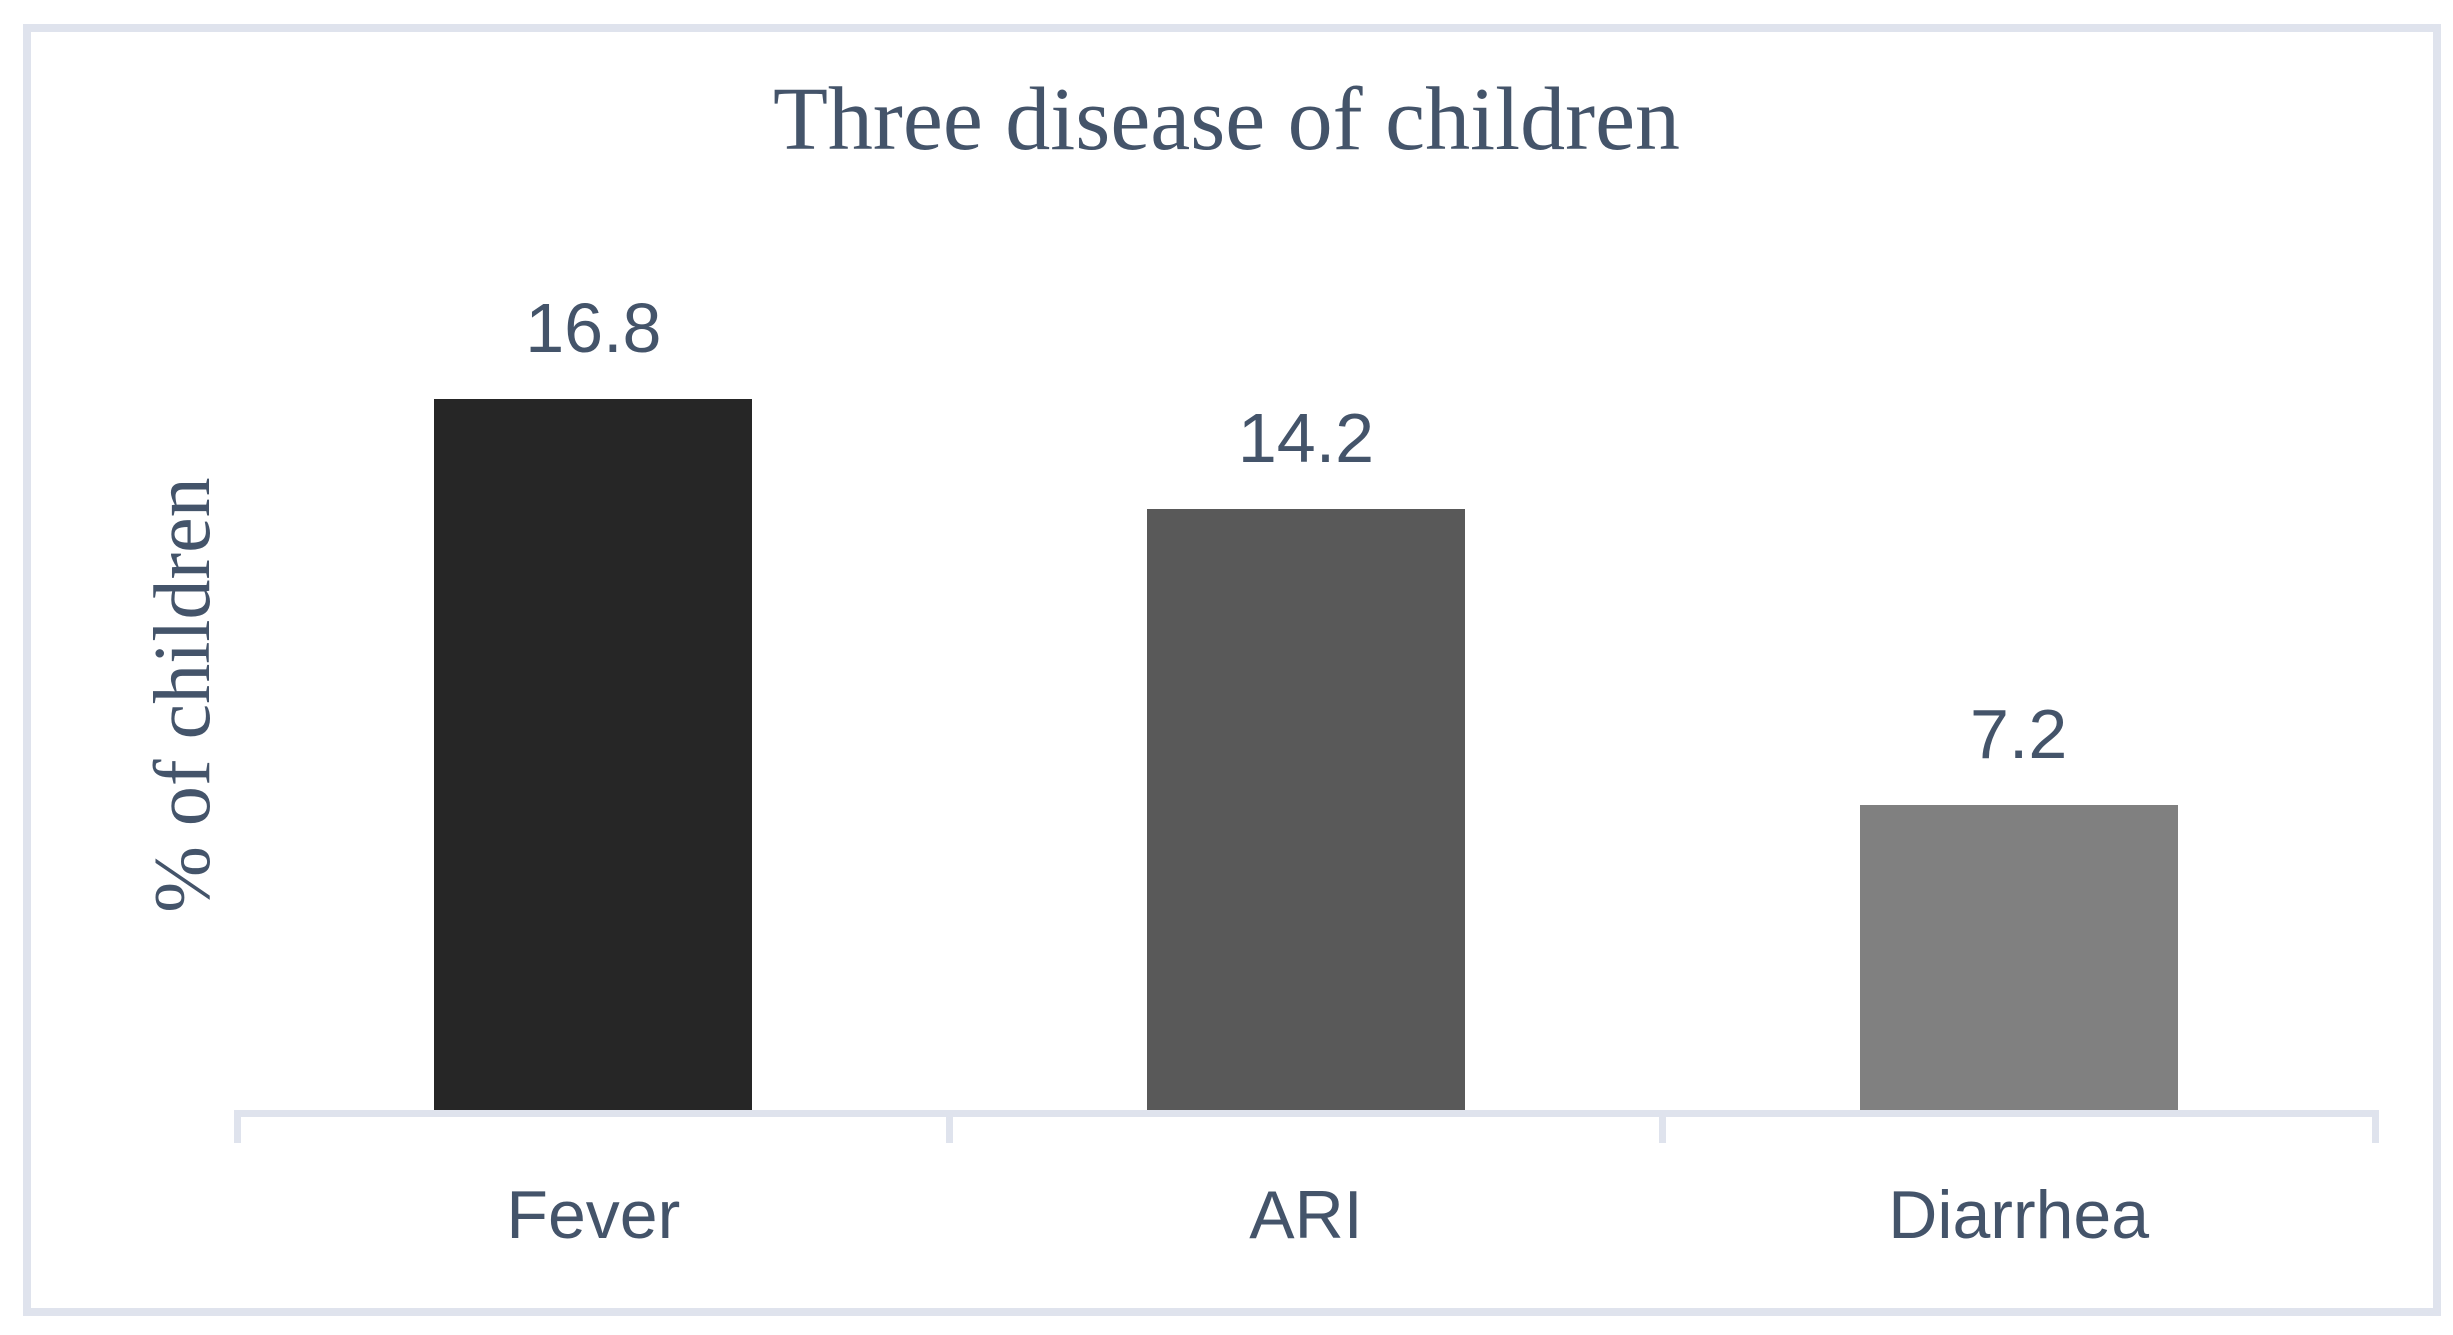 The width and height of the screenshot is (2453, 1335). Describe the element at coordinates (1306, 1215) in the screenshot. I see `category-label-ari: ARI` at that location.